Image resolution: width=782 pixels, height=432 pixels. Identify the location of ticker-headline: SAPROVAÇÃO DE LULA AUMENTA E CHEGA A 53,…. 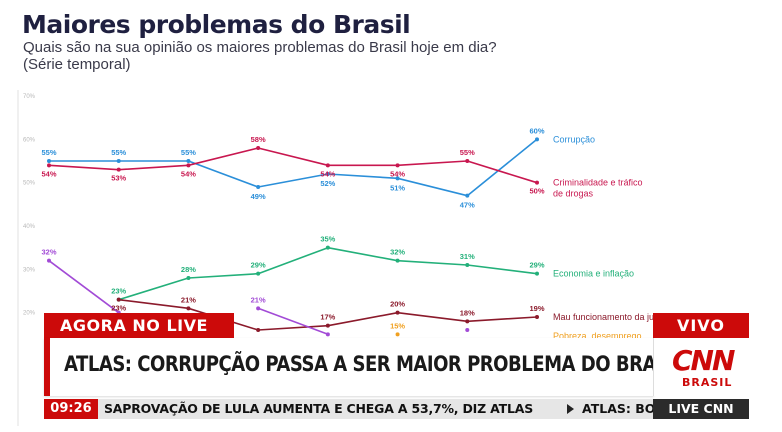
(319, 408).